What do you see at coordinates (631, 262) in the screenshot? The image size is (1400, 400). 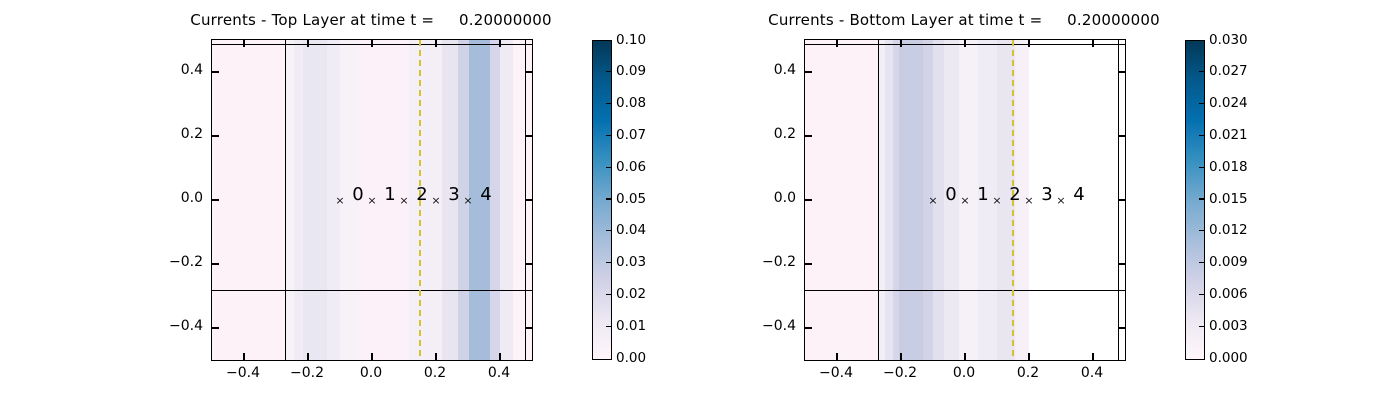 I see `colorbar-tick-label: 0.03` at bounding box center [631, 262].